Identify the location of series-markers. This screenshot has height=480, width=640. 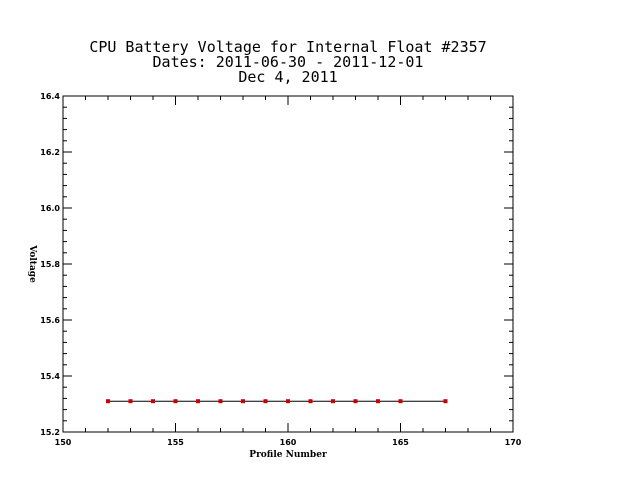
(277, 401).